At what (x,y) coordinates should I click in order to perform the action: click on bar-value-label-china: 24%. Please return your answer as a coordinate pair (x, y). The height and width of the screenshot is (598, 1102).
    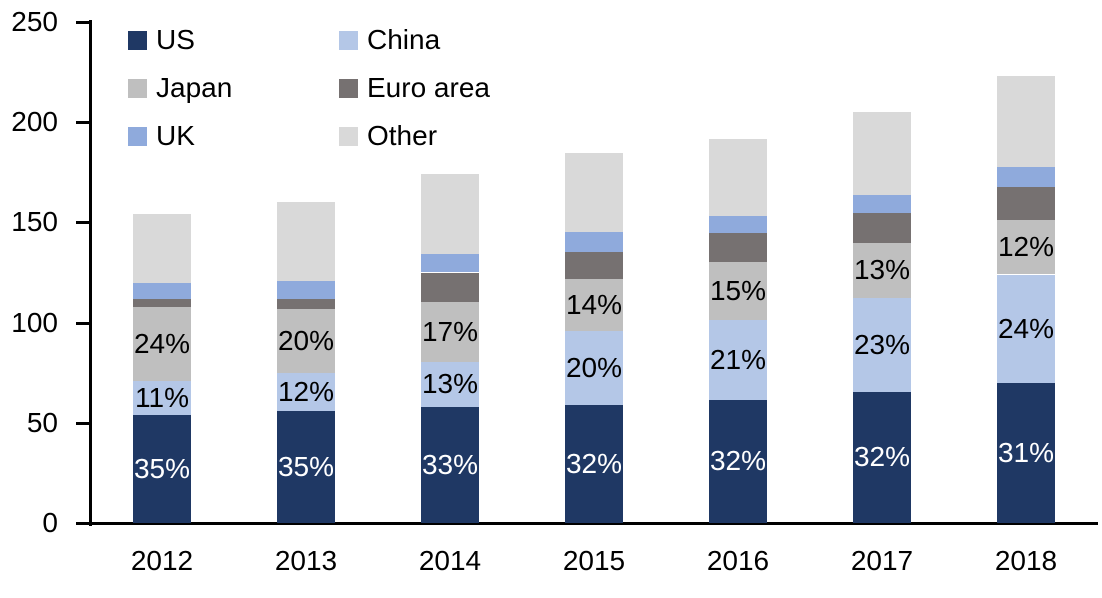
    Looking at the image, I should click on (1026, 328).